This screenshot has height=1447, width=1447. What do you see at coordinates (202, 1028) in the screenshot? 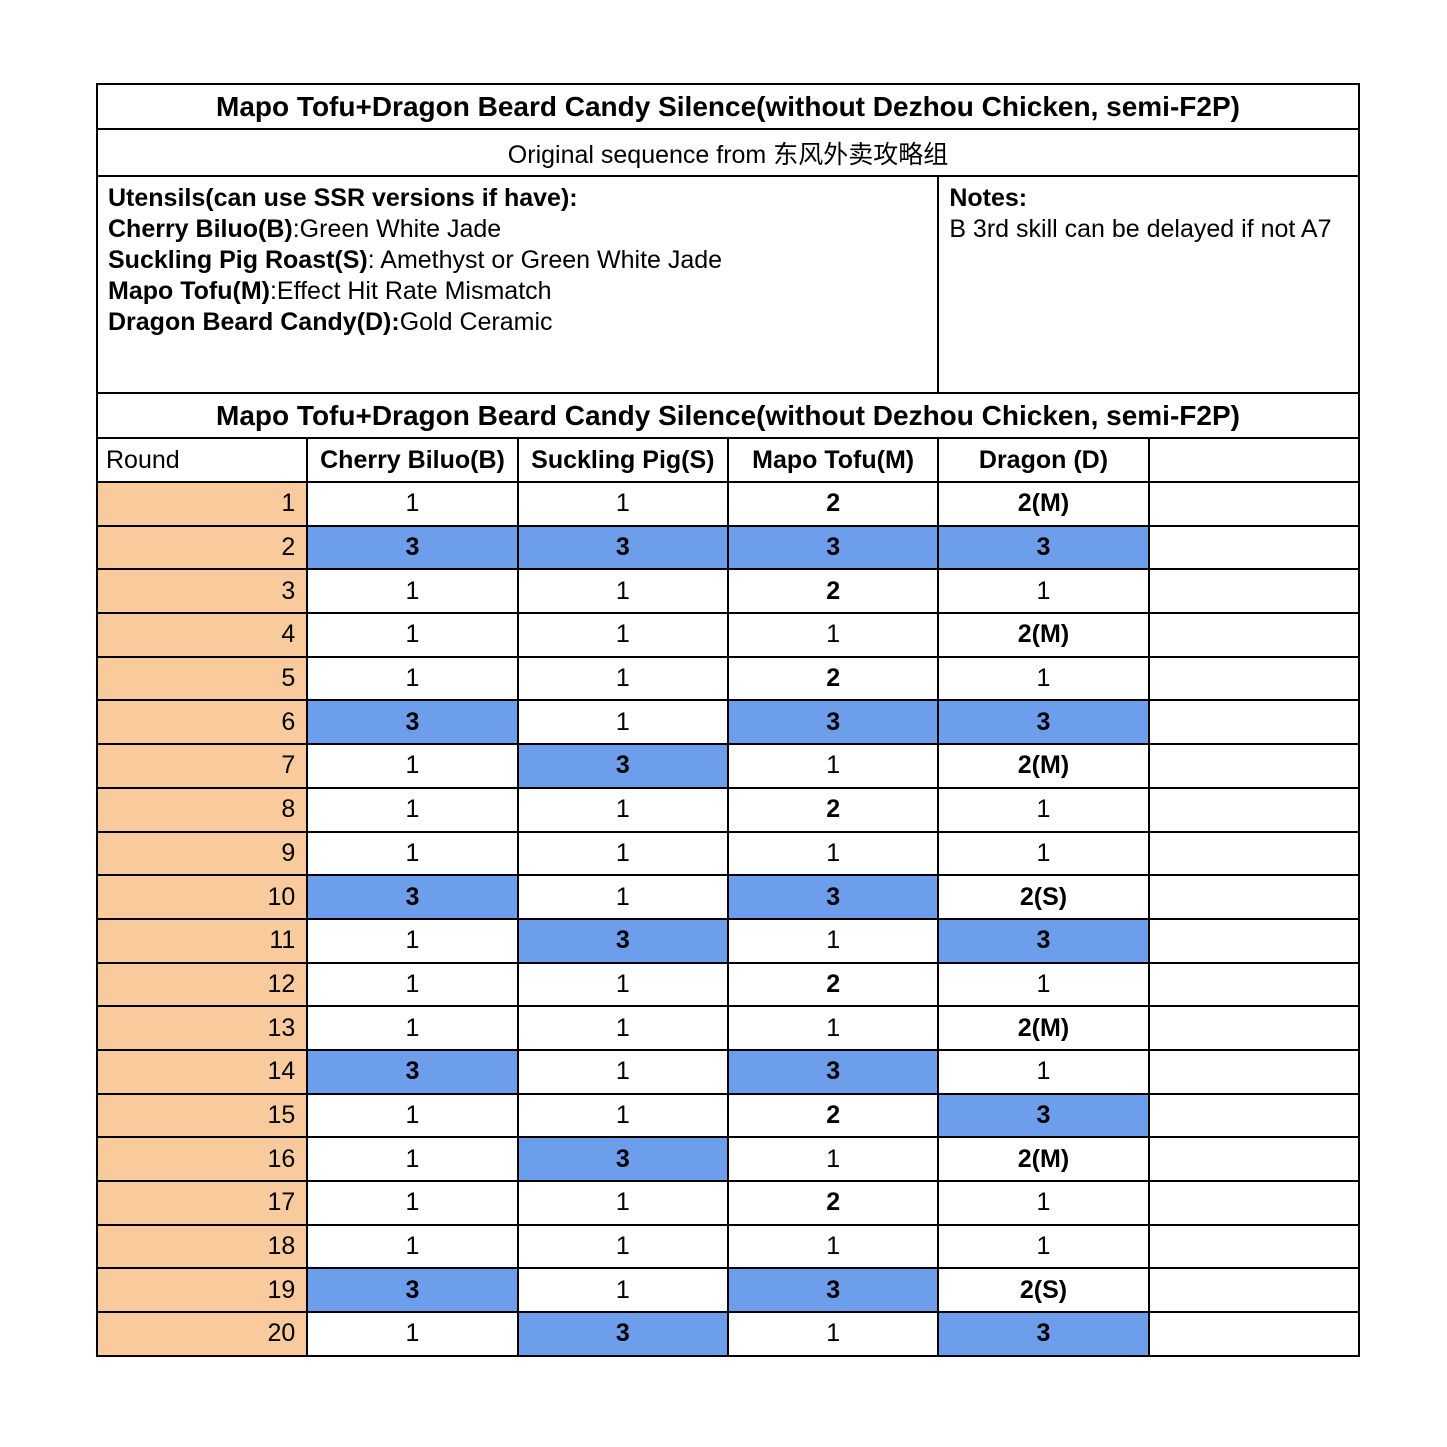
I see `round-cell: 13` at bounding box center [202, 1028].